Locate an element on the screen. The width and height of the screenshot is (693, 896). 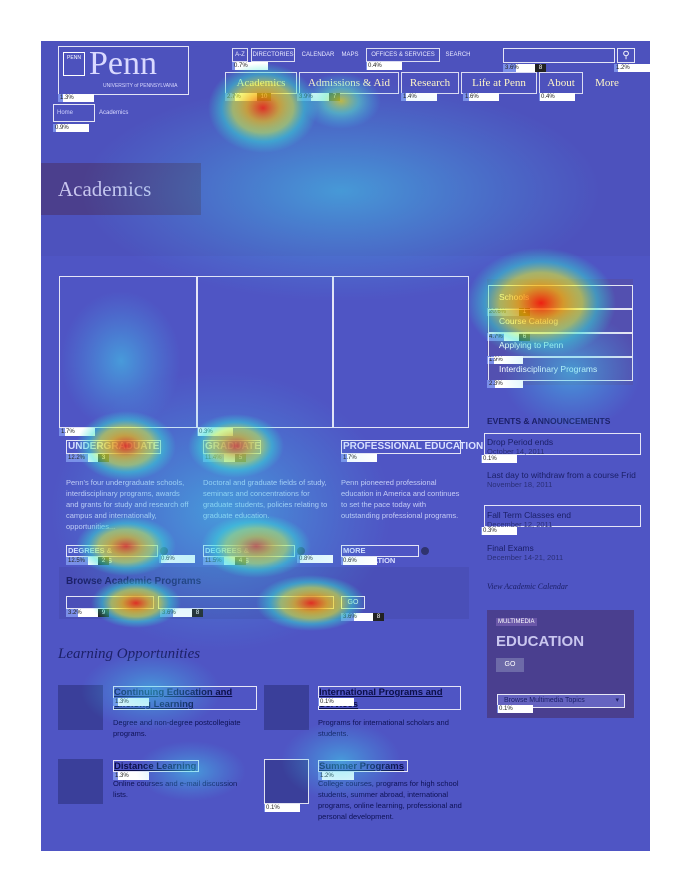
click-pct: 0.7% is located at coordinates (250, 66).